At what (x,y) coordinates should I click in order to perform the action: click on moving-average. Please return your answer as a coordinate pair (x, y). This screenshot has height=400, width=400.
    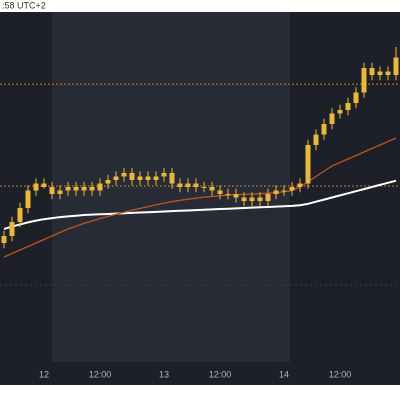
    Looking at the image, I should click on (200, 204).